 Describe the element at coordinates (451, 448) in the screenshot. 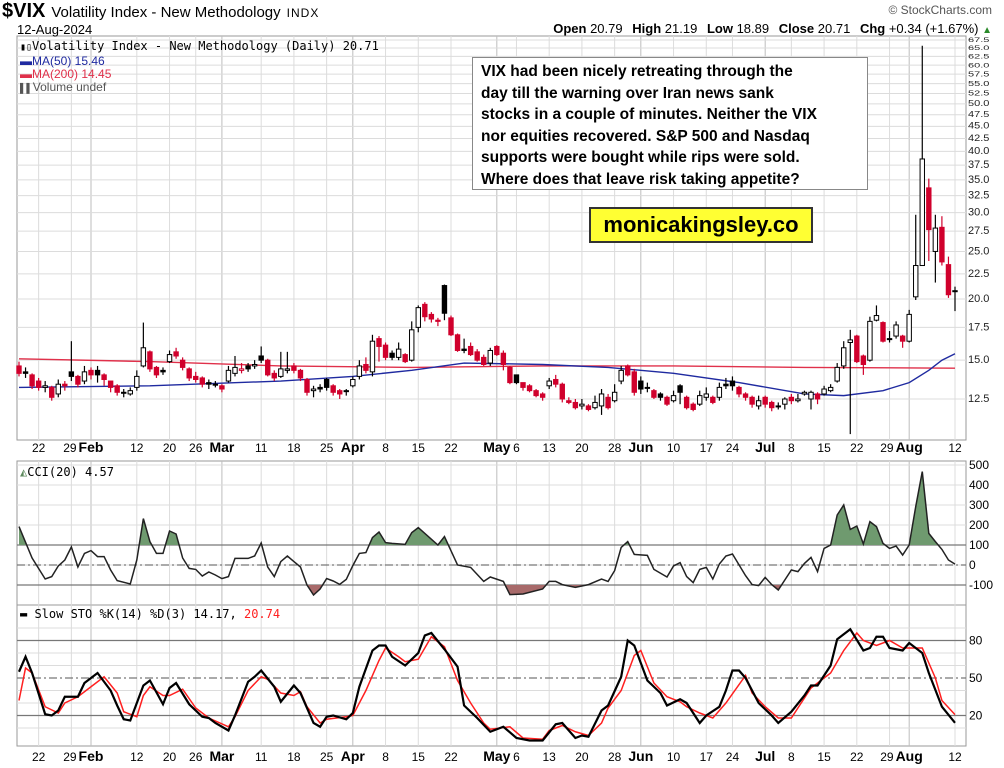

I see `x-tick-label: 22` at that location.